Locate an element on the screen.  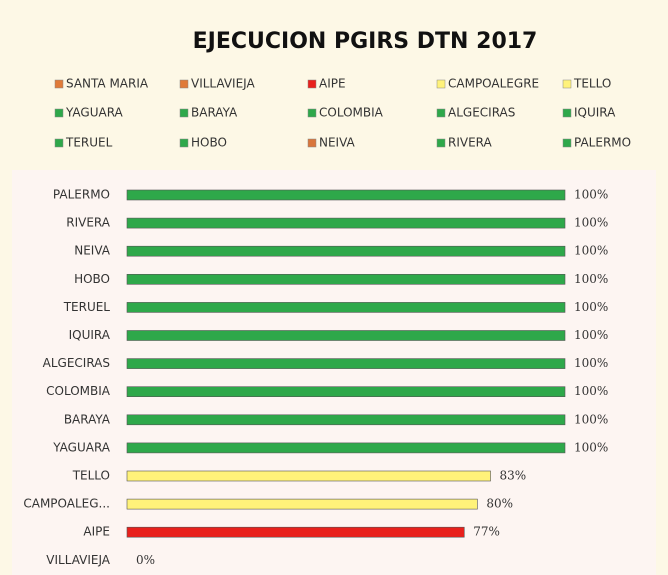
legend-label: IQUIRA is located at coordinates (595, 113).